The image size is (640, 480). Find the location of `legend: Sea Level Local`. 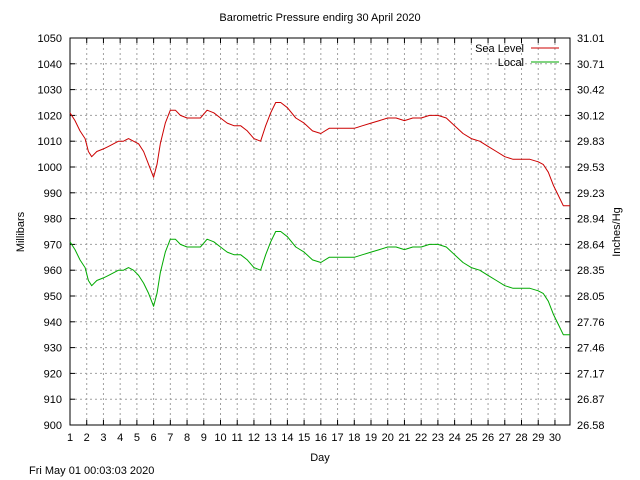

legend: Sea Level Local is located at coordinates (517, 56).